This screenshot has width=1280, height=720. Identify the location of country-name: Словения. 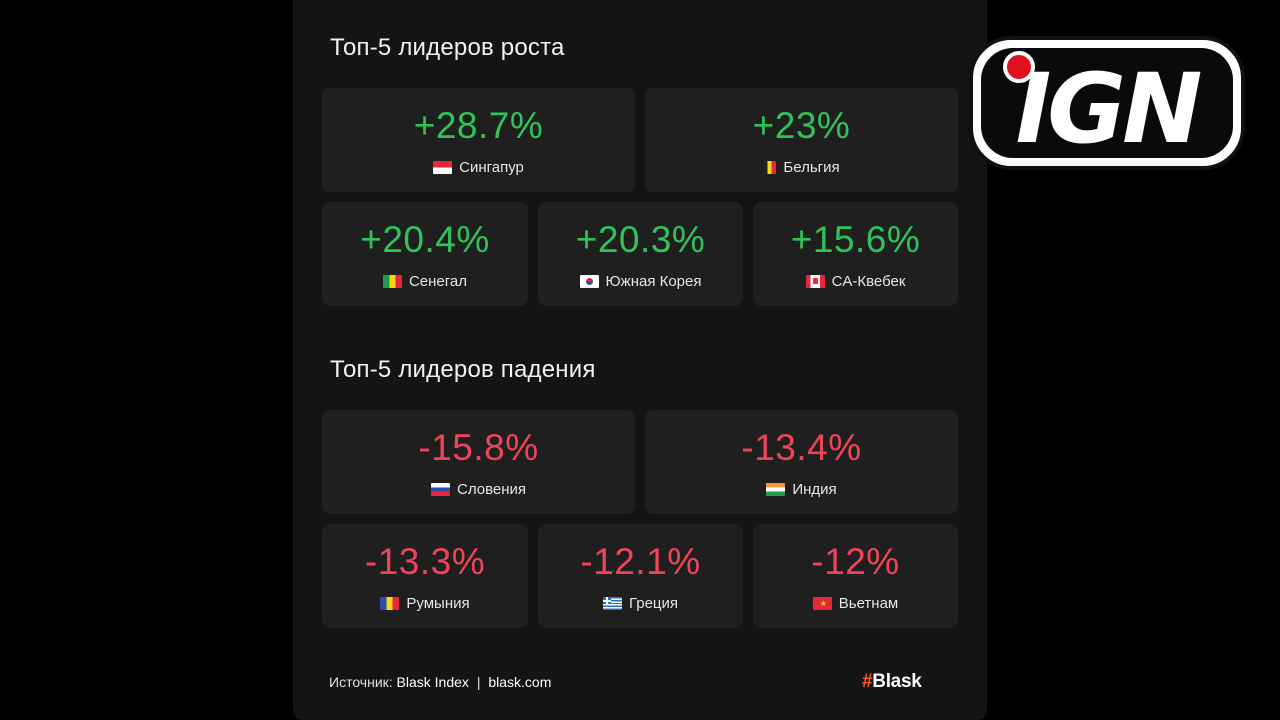
(491, 489).